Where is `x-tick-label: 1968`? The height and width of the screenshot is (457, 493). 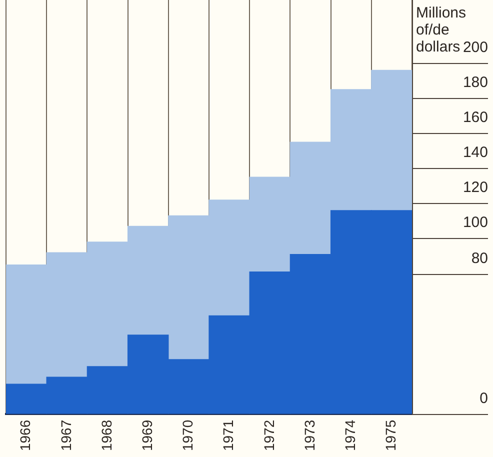 x-tick-label: 1968 is located at coordinates (106, 436).